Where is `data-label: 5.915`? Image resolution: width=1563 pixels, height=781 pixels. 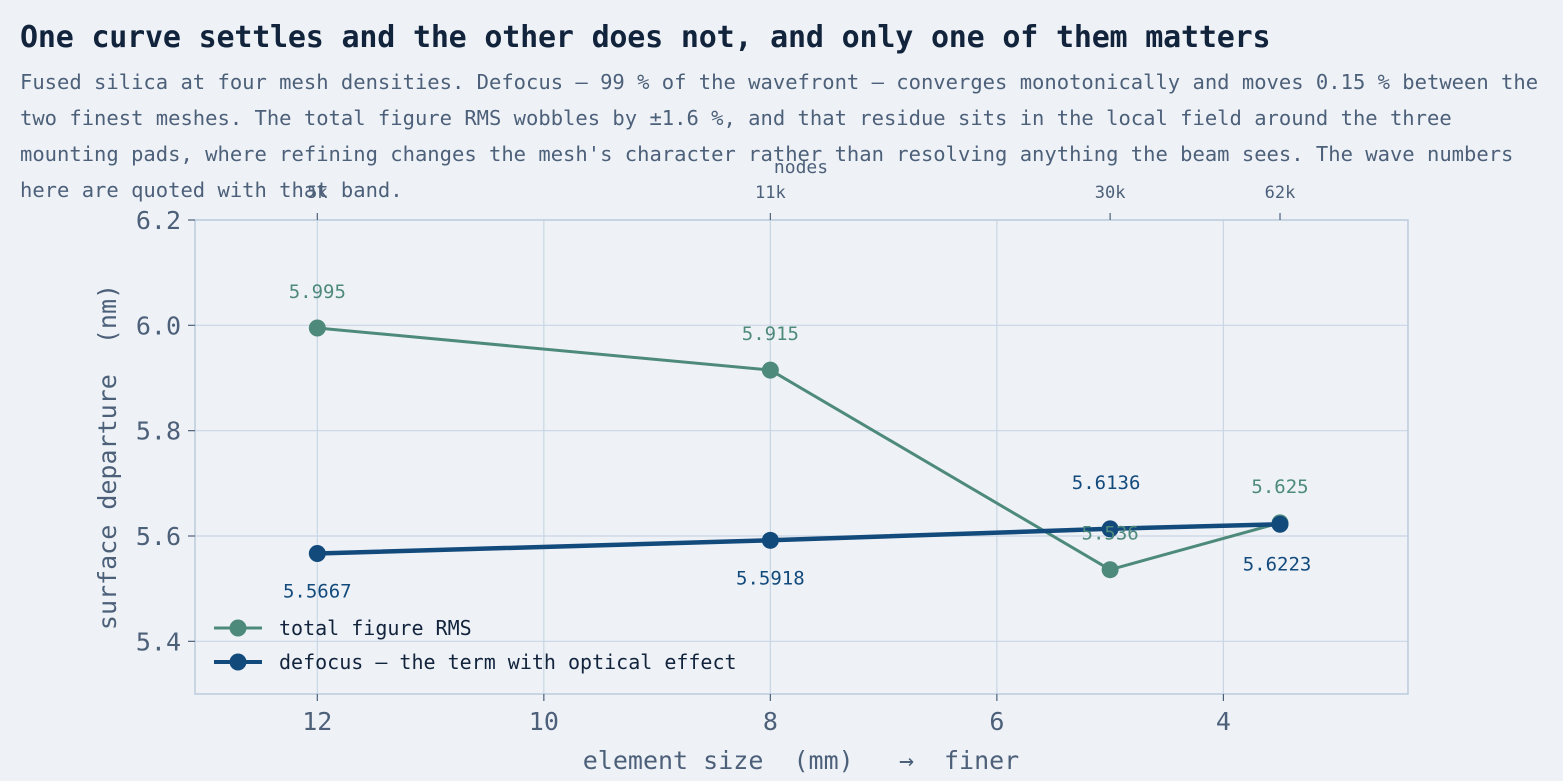 data-label: 5.915 is located at coordinates (770, 334).